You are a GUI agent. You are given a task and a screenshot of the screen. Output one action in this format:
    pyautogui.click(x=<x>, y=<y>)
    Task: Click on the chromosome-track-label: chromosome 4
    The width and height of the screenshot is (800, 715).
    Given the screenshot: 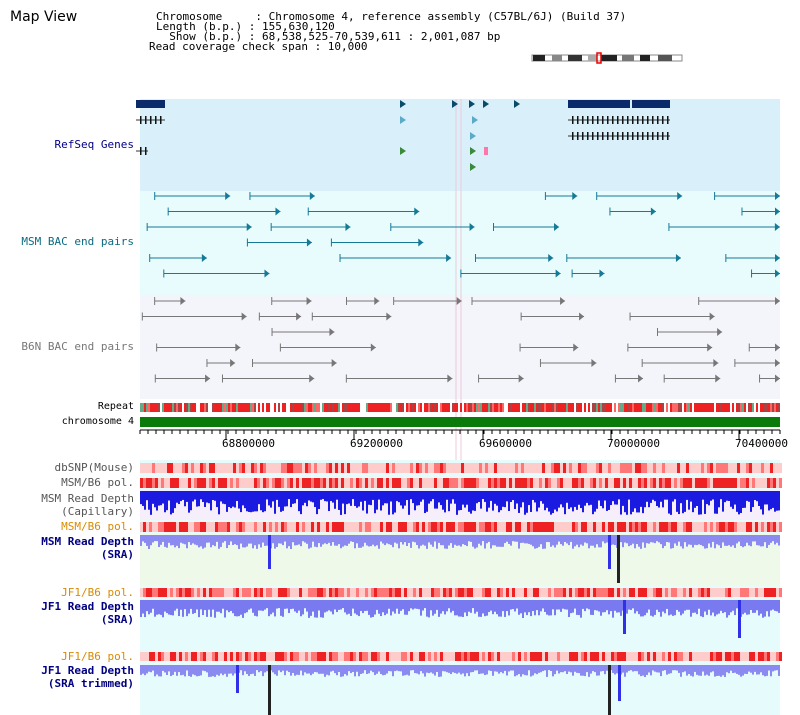 What is the action you would take?
    pyautogui.click(x=97, y=421)
    